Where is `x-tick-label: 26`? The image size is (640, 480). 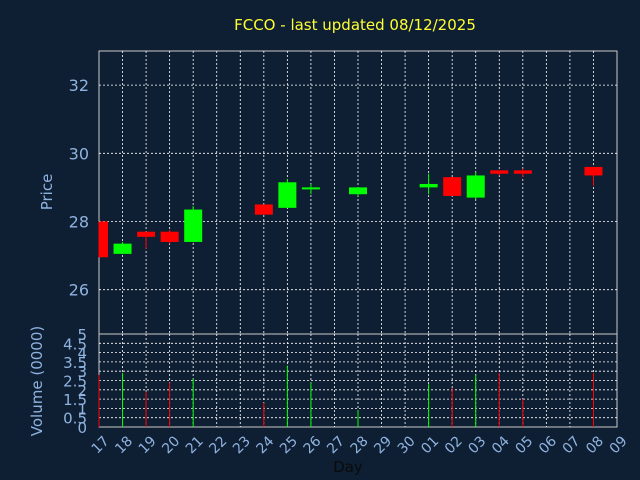 x-tick-label: 26 is located at coordinates (313, 445).